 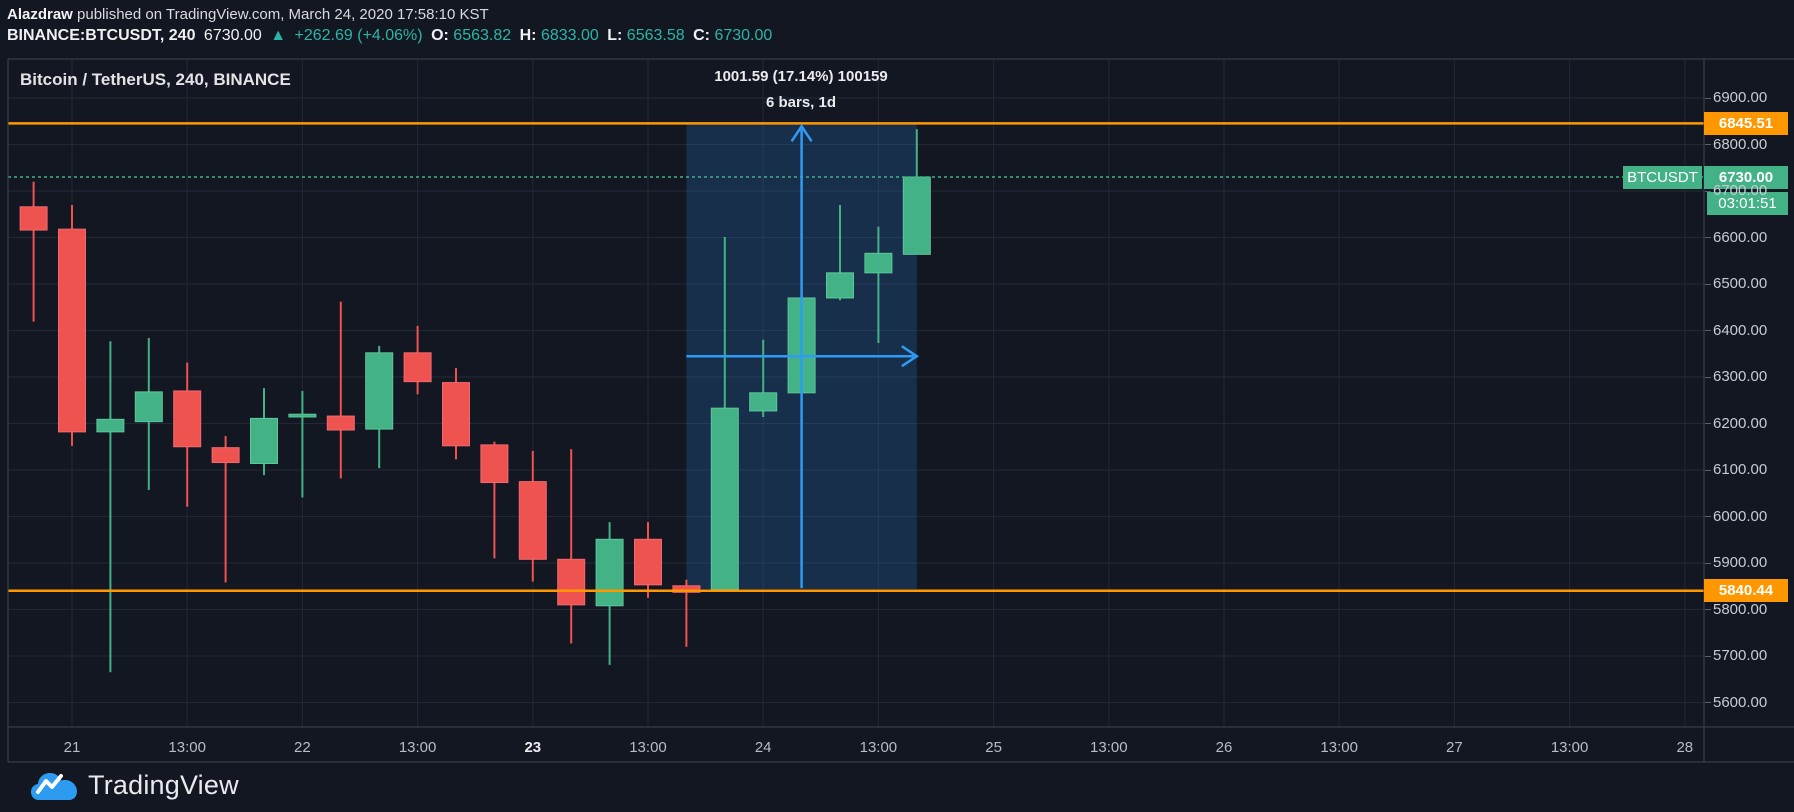 I want to click on lower-level-price-label: 5840.44, so click(x=1746, y=591).